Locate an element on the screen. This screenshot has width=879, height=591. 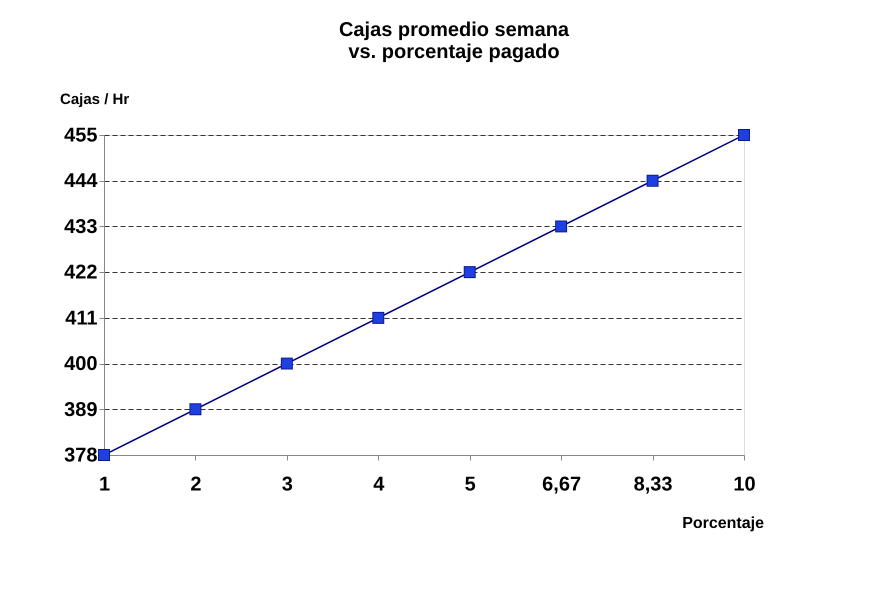
chart-title: Cajas promedio semana vs. porcentaje pagado is located at coordinates (454, 41).